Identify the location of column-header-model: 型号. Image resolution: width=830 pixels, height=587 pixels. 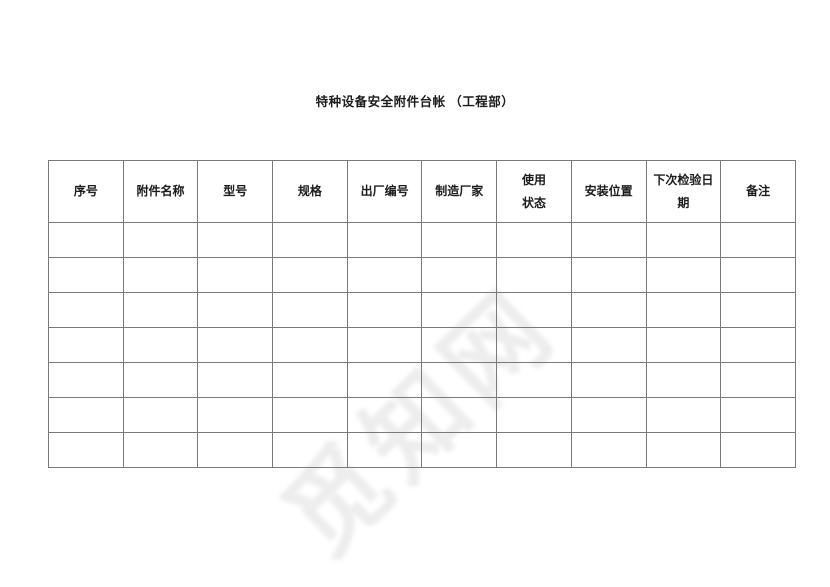
(235, 191).